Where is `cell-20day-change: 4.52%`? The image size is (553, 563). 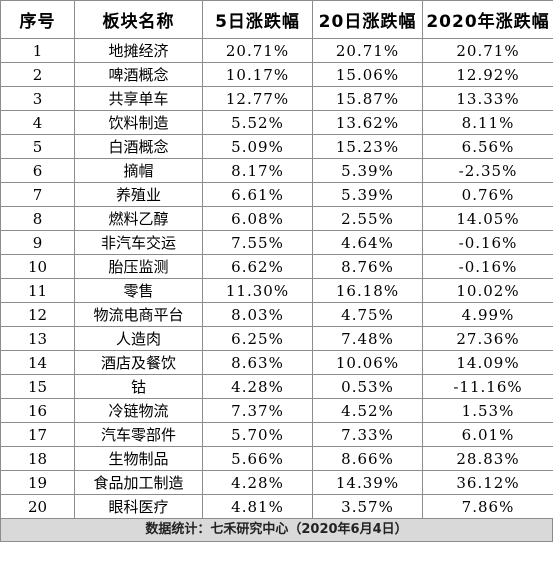
cell-20day-change: 4.52% is located at coordinates (367, 410).